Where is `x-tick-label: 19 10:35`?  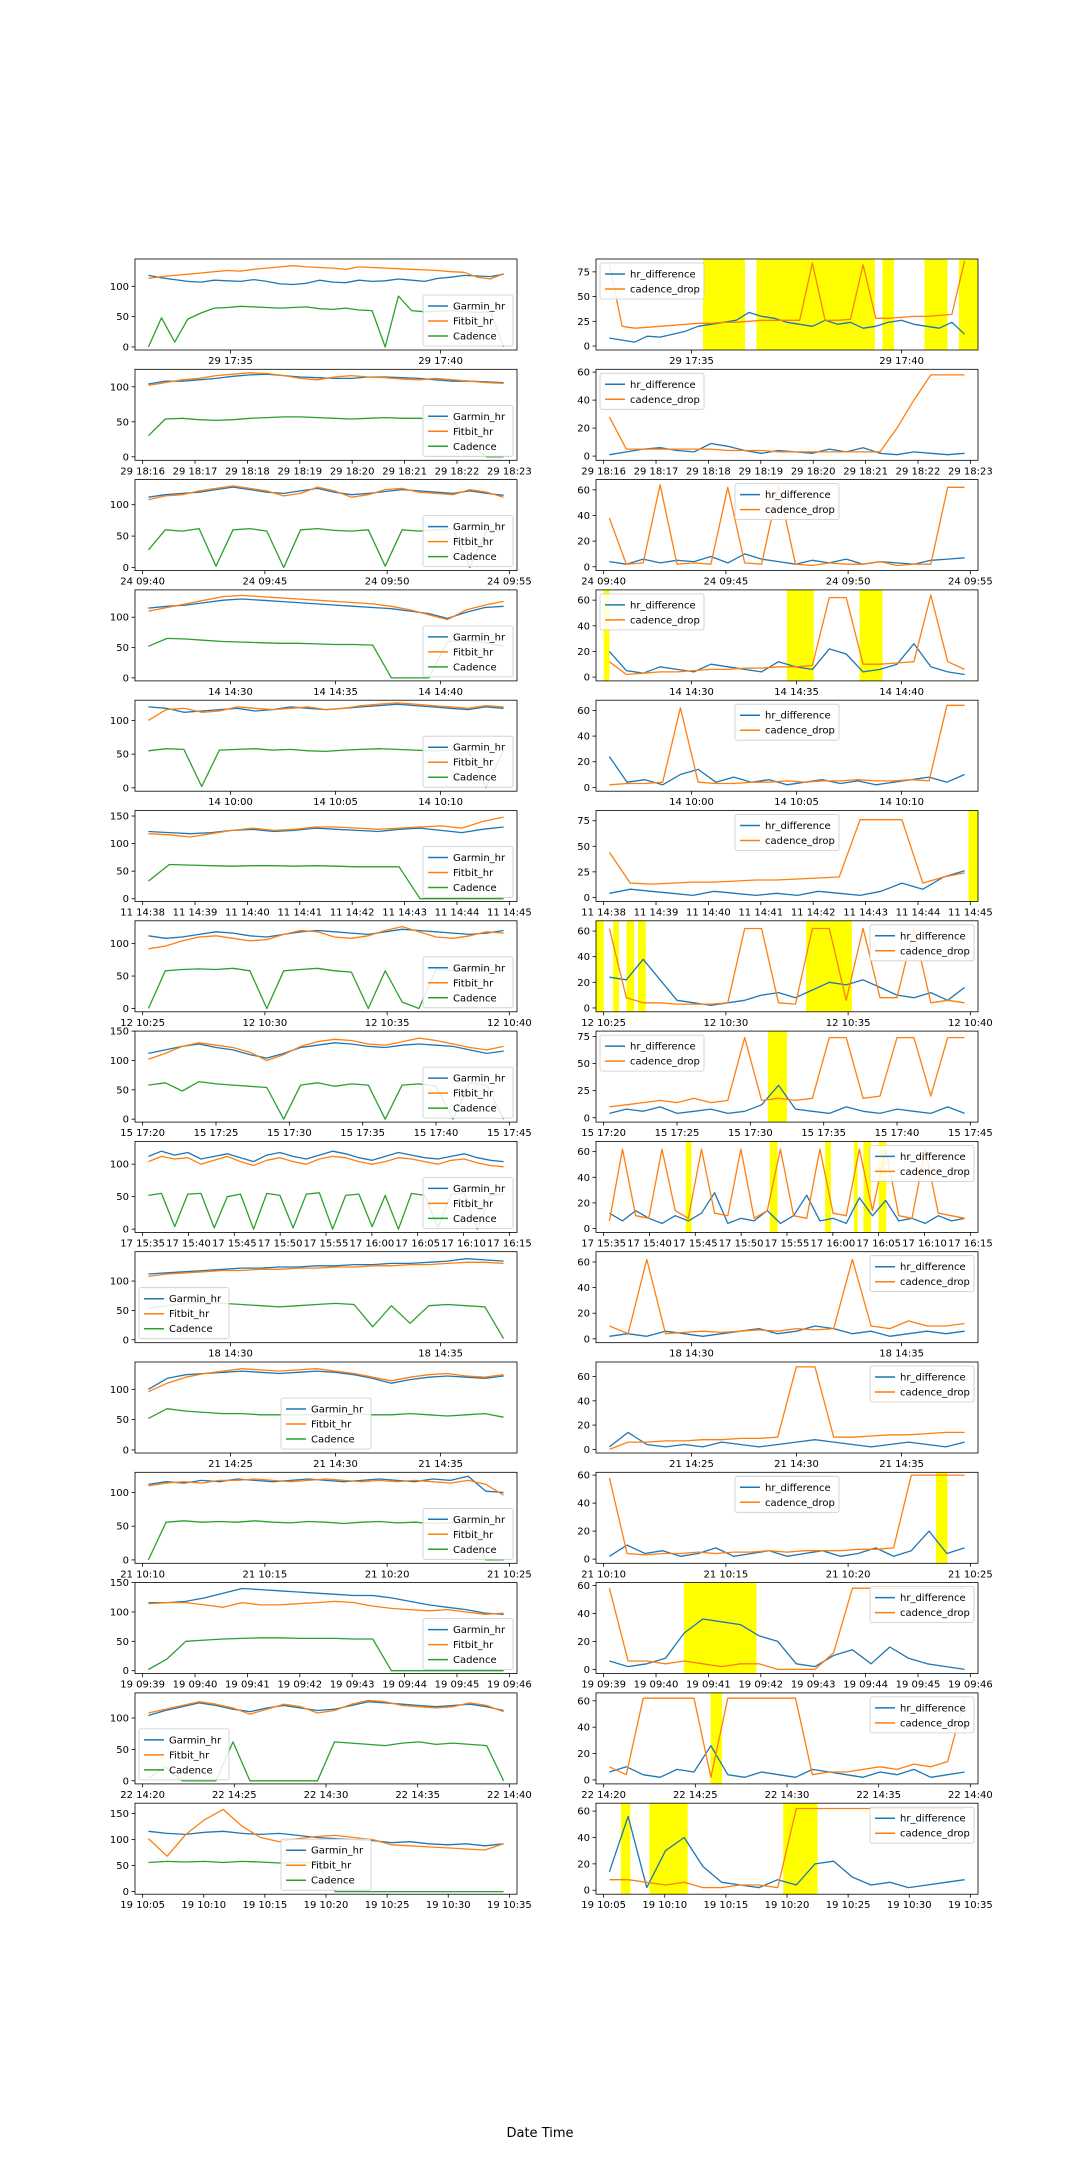
x-tick-label: 19 10:35 is located at coordinates (509, 1905).